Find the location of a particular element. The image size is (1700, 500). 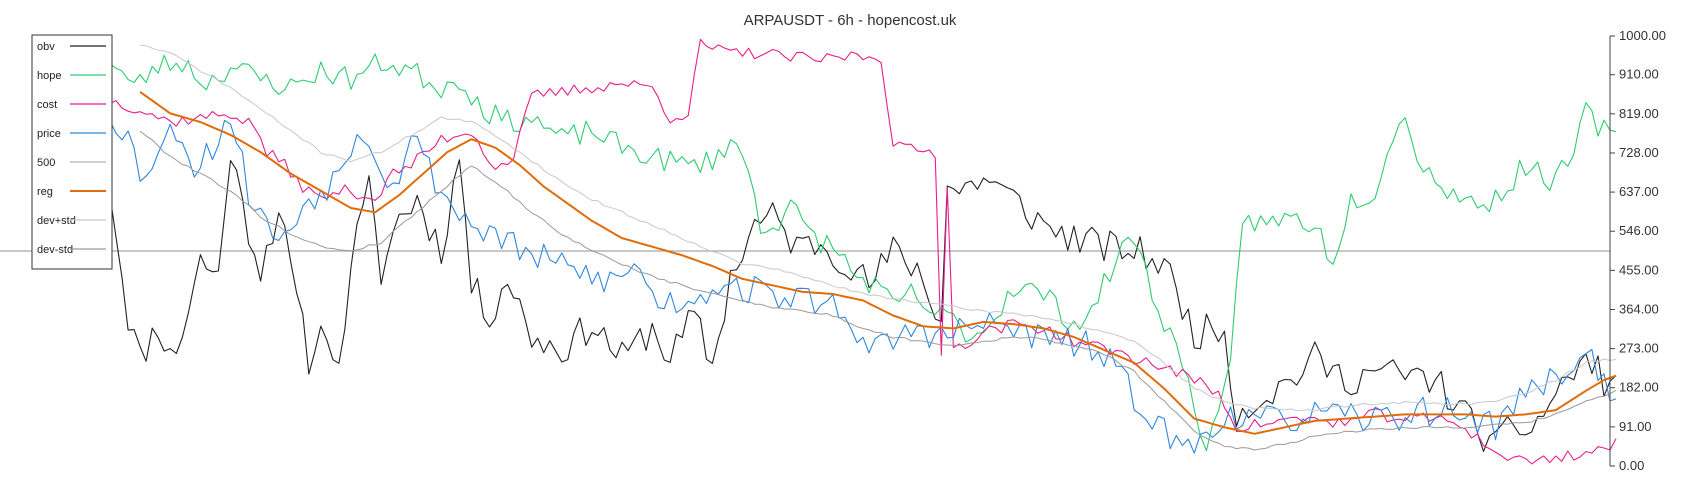

y-tick-label: 273.00 is located at coordinates (1639, 348).